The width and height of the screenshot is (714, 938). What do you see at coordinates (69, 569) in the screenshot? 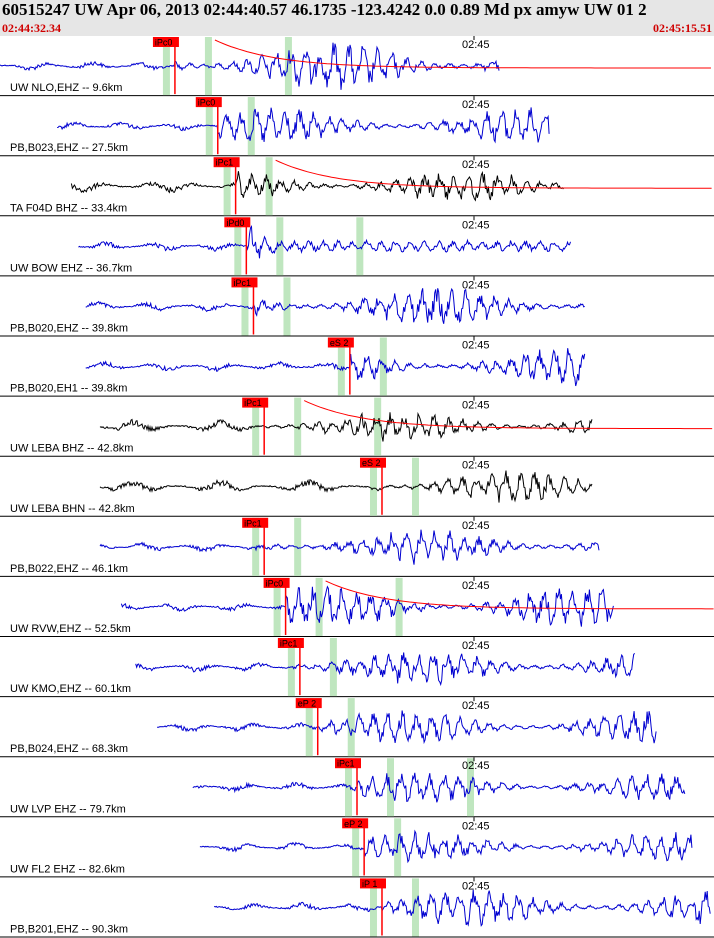
I see `station-label: PB,B022,EHZ -- 46.1km` at bounding box center [69, 569].